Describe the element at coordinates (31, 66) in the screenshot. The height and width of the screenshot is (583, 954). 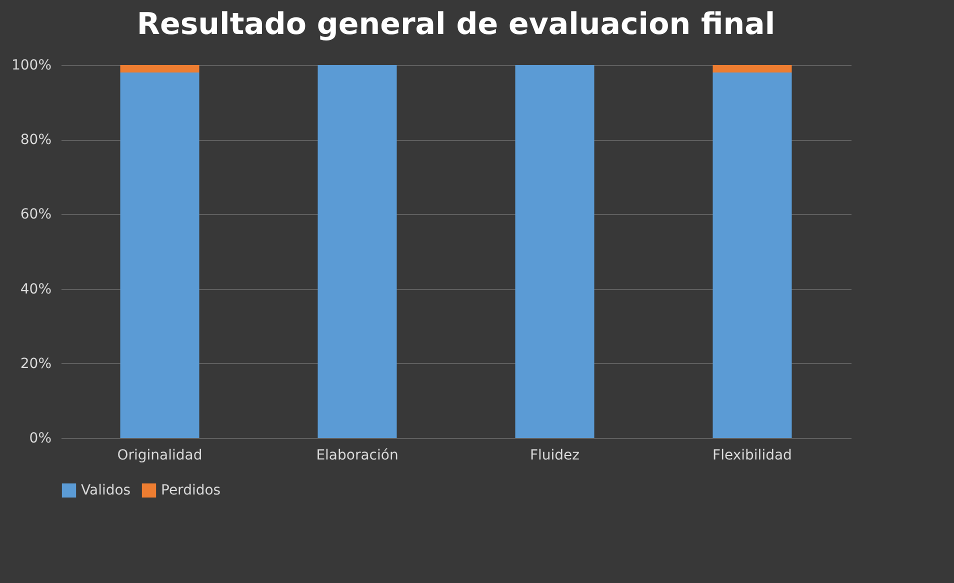
I see `y-tick-label: 100%` at that location.